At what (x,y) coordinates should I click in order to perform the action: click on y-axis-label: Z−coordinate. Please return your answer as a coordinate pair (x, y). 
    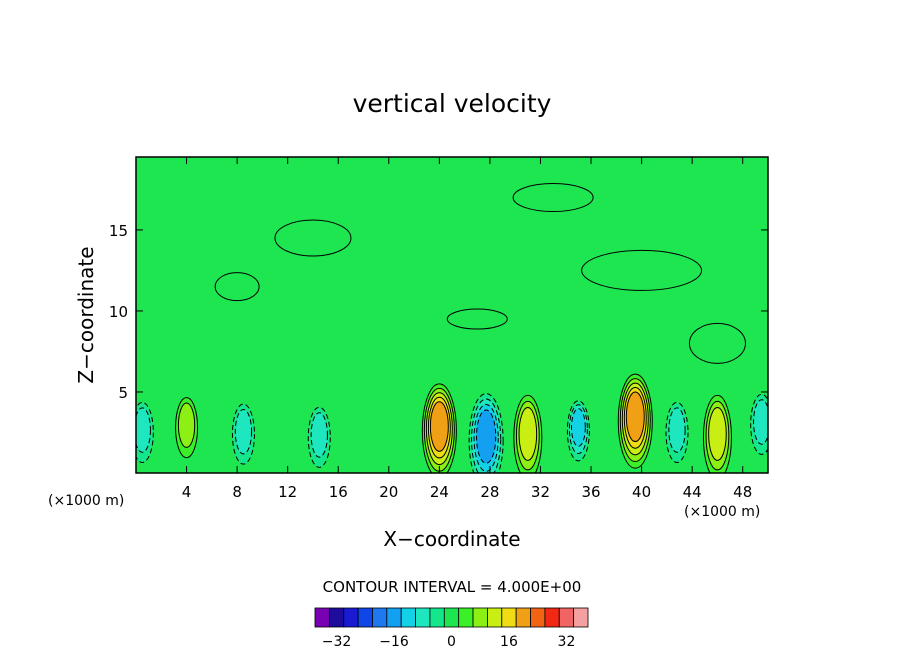
    Looking at the image, I should click on (86, 314).